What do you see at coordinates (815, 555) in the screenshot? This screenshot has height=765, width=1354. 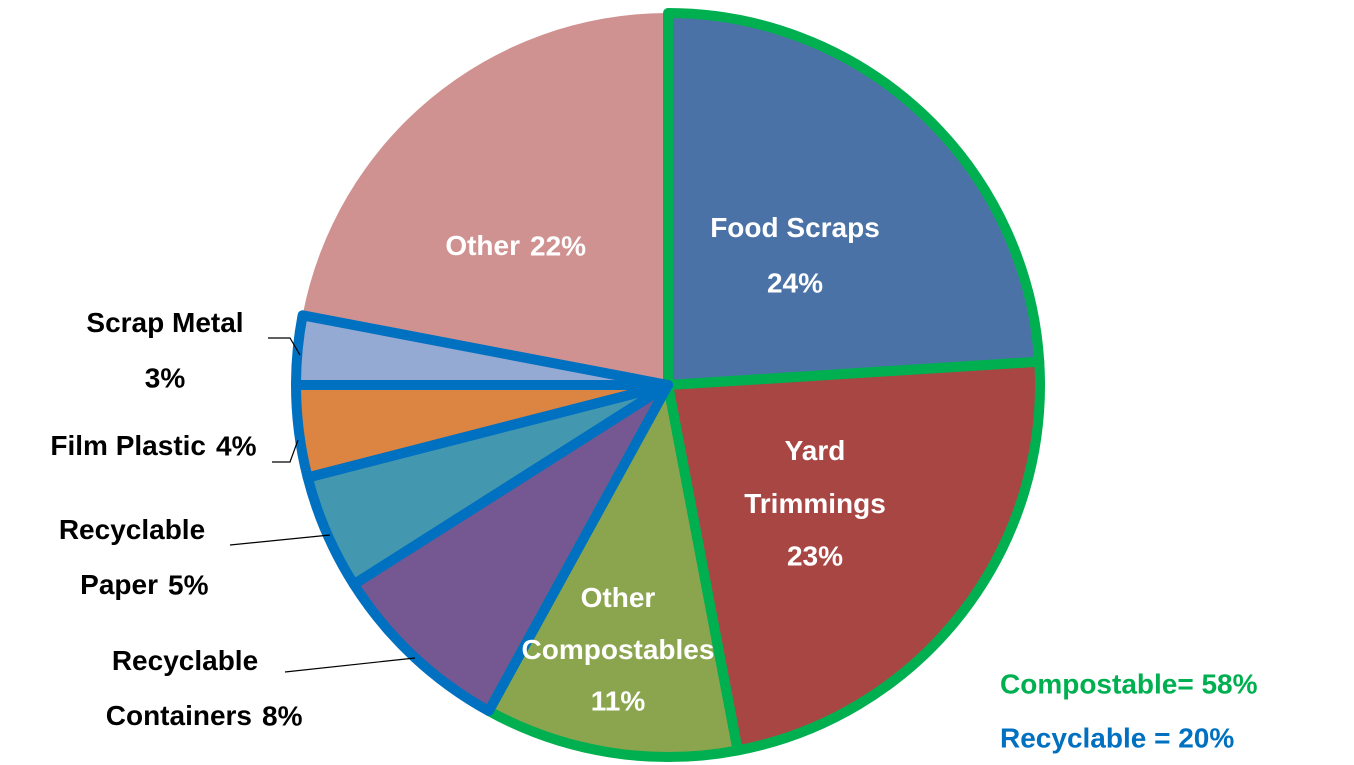 I see `value-label: 23%` at bounding box center [815, 555].